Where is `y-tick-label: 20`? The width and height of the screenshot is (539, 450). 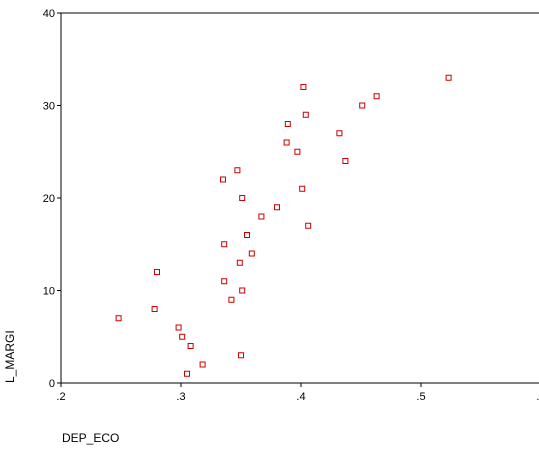
y-tick-label: 20 is located at coordinates (49, 199).